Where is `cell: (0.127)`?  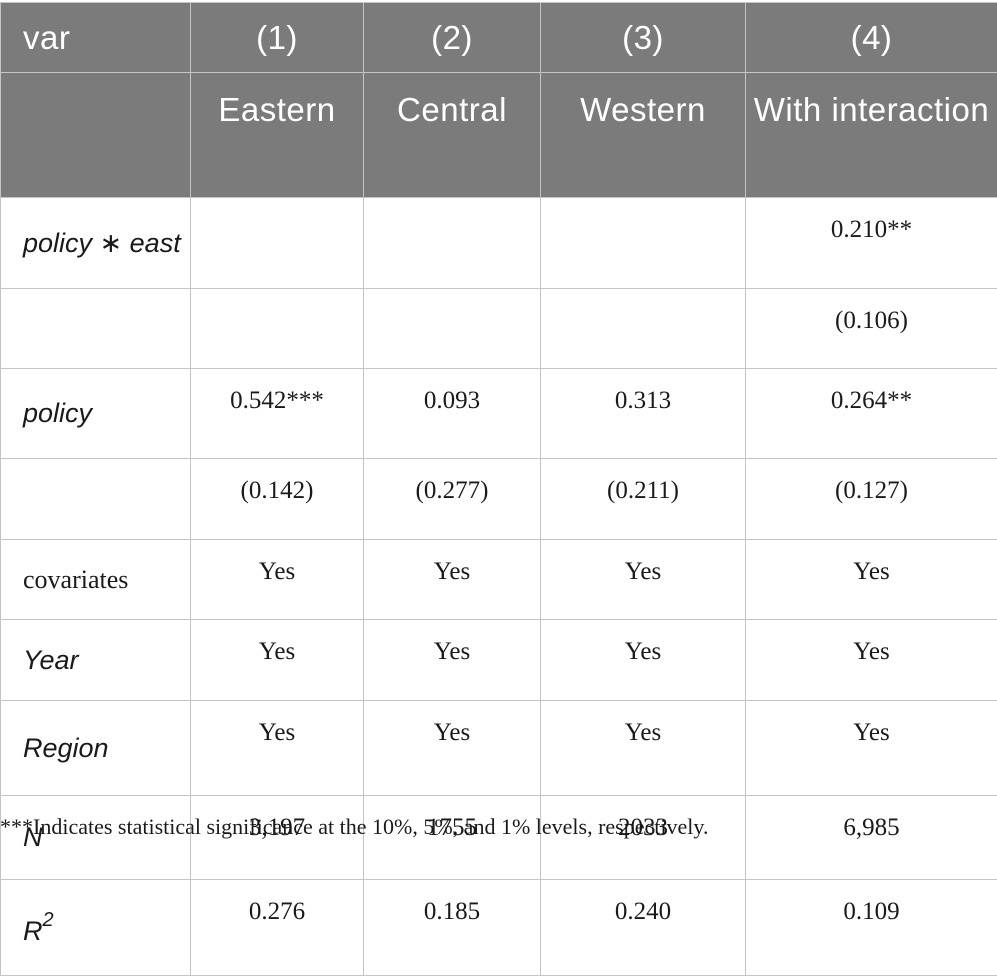 cell: (0.127) is located at coordinates (871, 499).